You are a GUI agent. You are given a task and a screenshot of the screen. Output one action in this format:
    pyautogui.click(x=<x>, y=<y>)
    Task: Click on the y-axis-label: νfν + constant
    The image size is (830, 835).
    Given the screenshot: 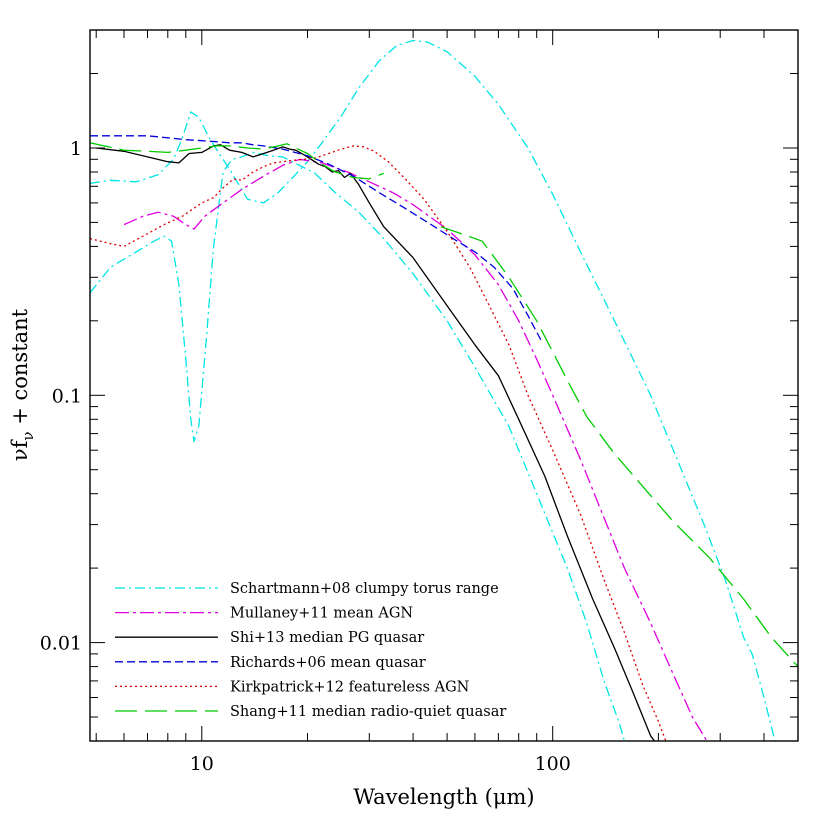 What is the action you would take?
    pyautogui.click(x=22, y=384)
    